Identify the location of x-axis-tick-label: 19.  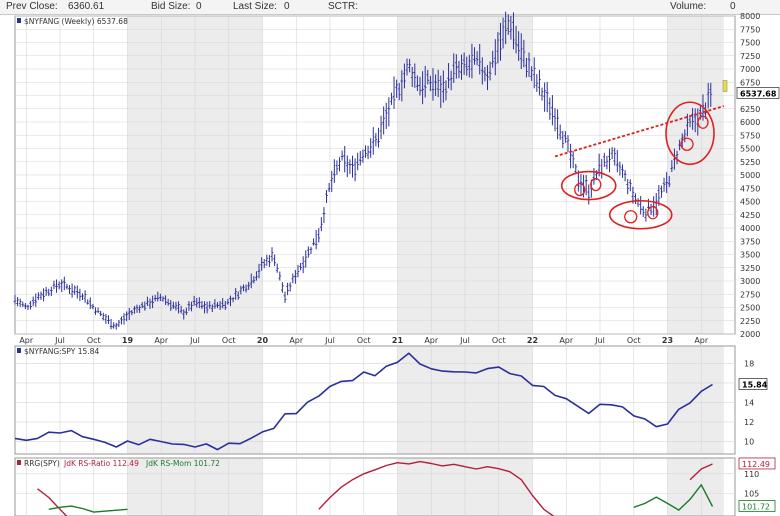
(128, 340).